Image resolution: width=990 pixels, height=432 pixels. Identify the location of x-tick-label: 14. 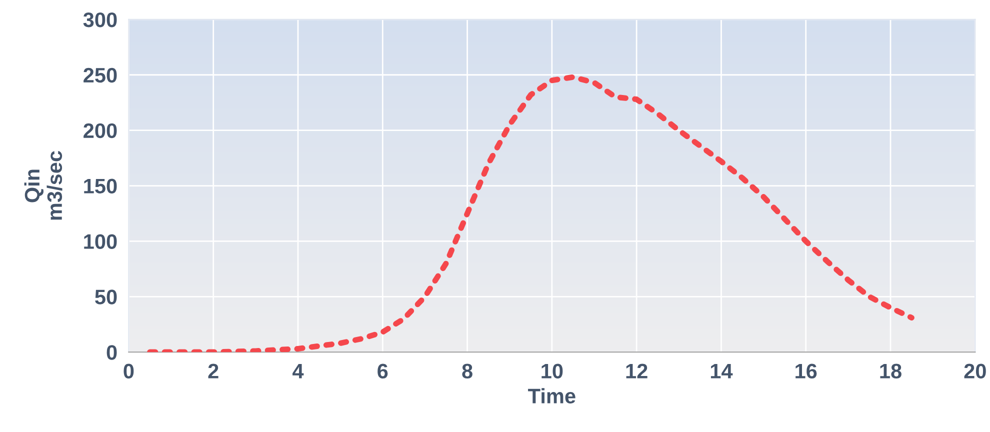
(721, 371).